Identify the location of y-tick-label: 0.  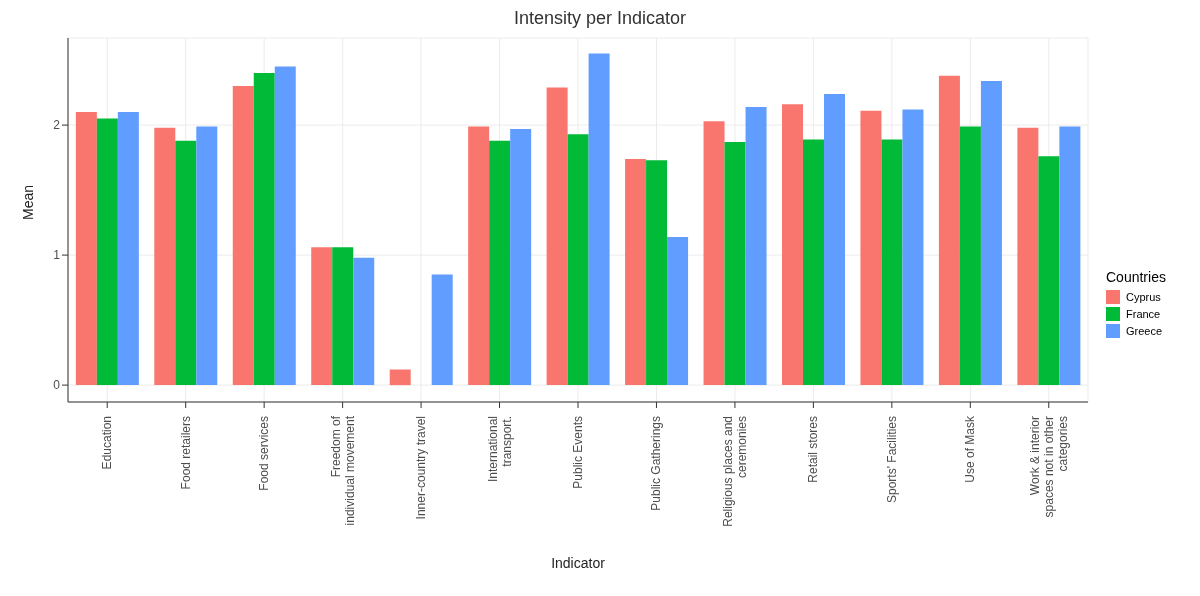
(57, 385).